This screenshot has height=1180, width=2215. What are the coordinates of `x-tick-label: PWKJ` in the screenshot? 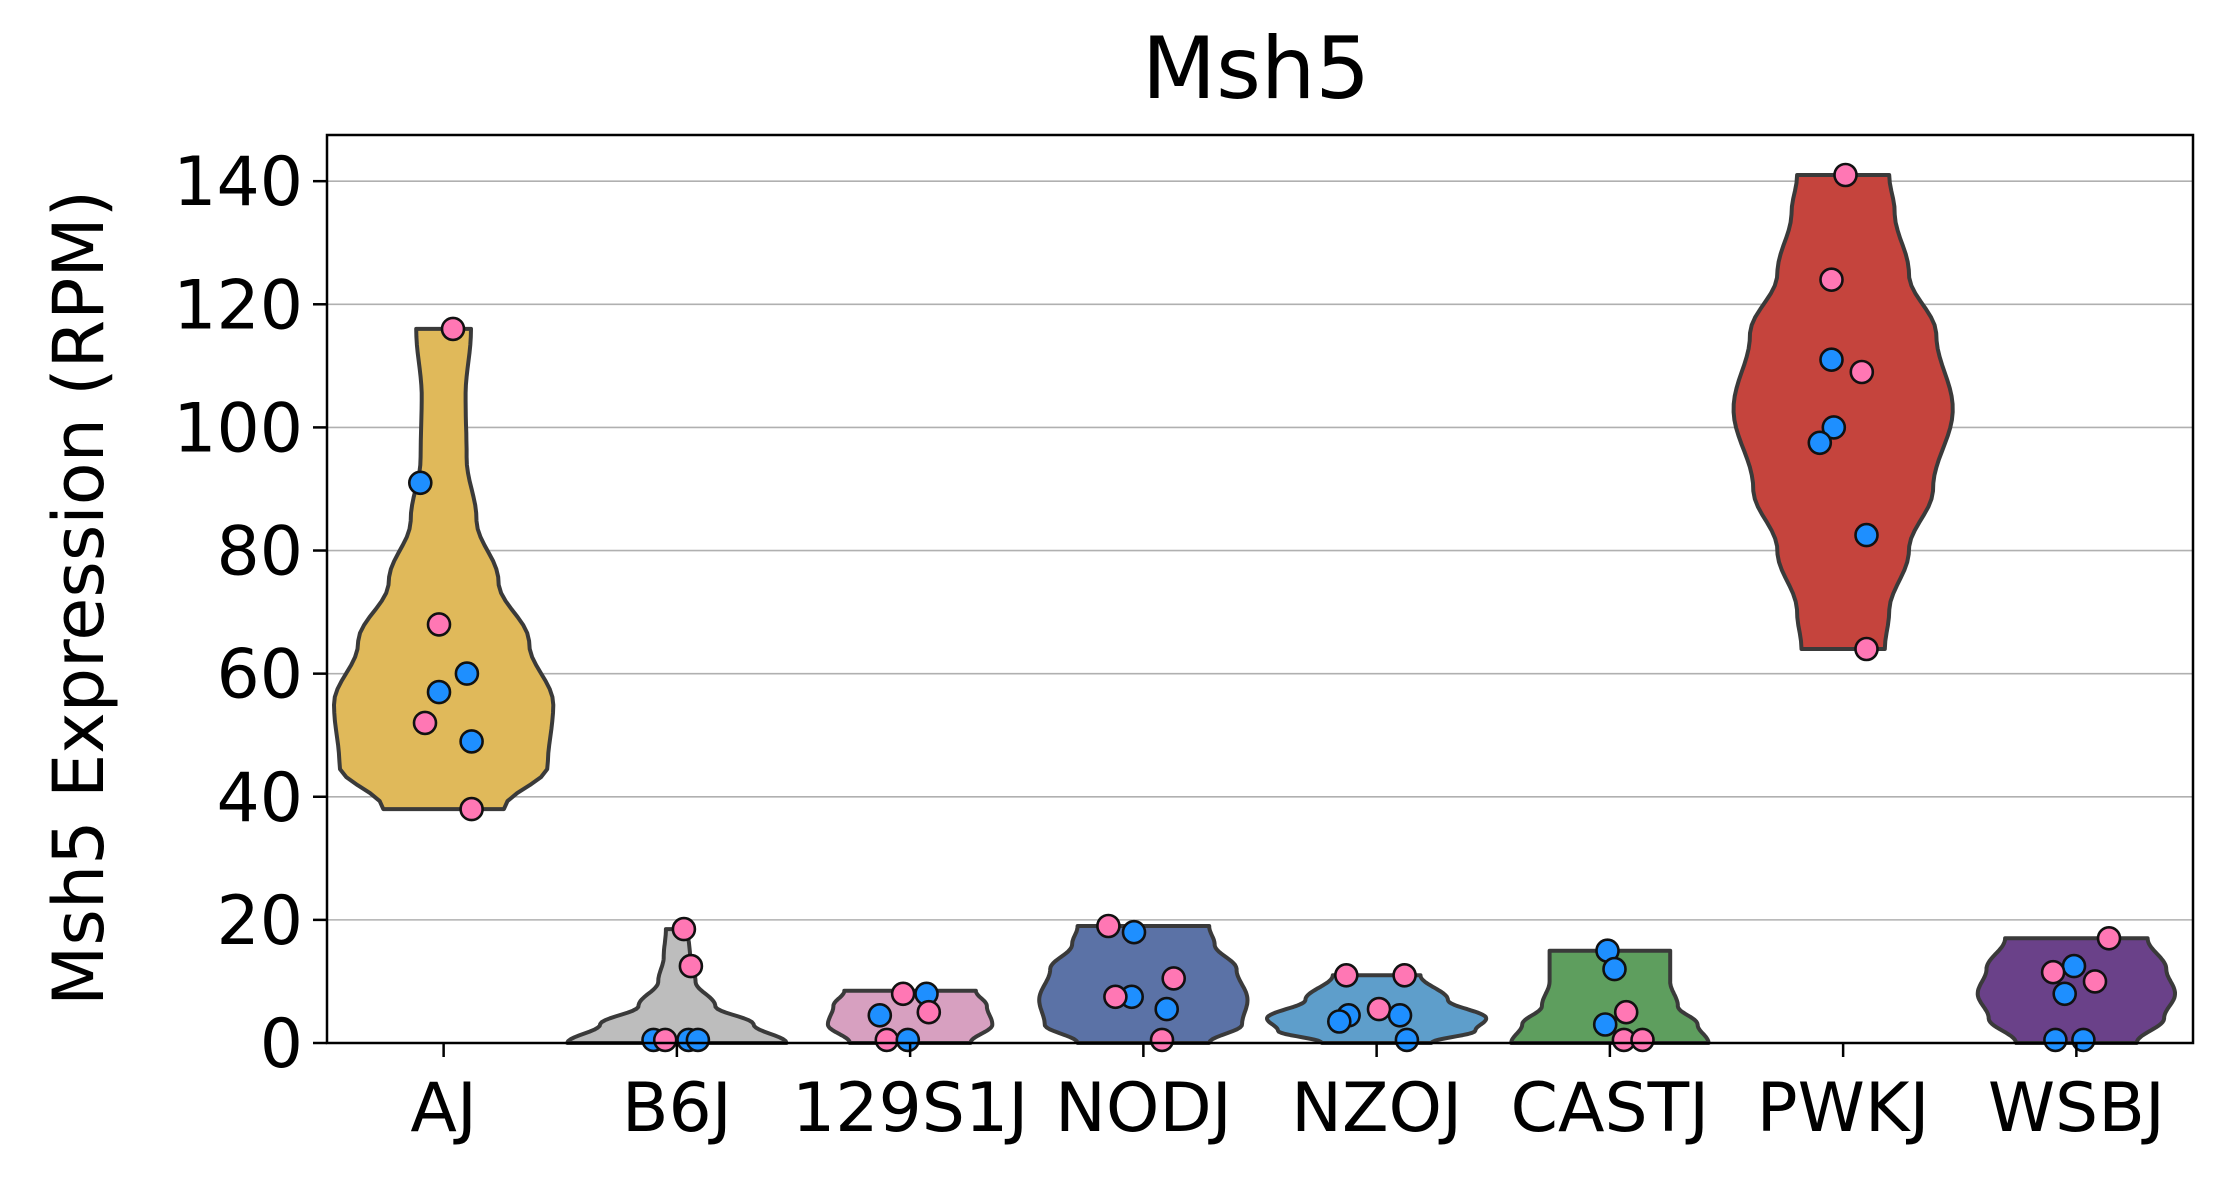 It's located at (1843, 1108).